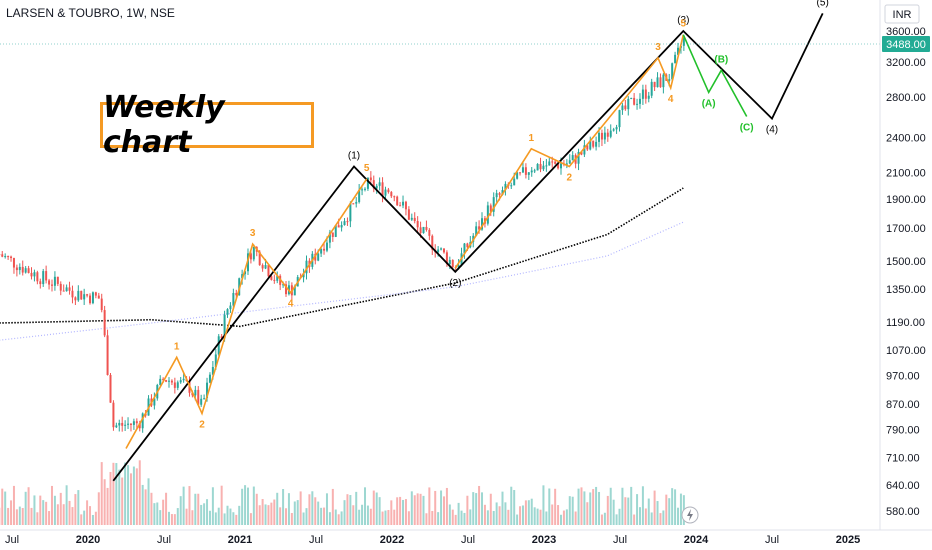 Image resolution: width=932 pixels, height=550 pixels. I want to click on current-price-badge, so click(906, 44).